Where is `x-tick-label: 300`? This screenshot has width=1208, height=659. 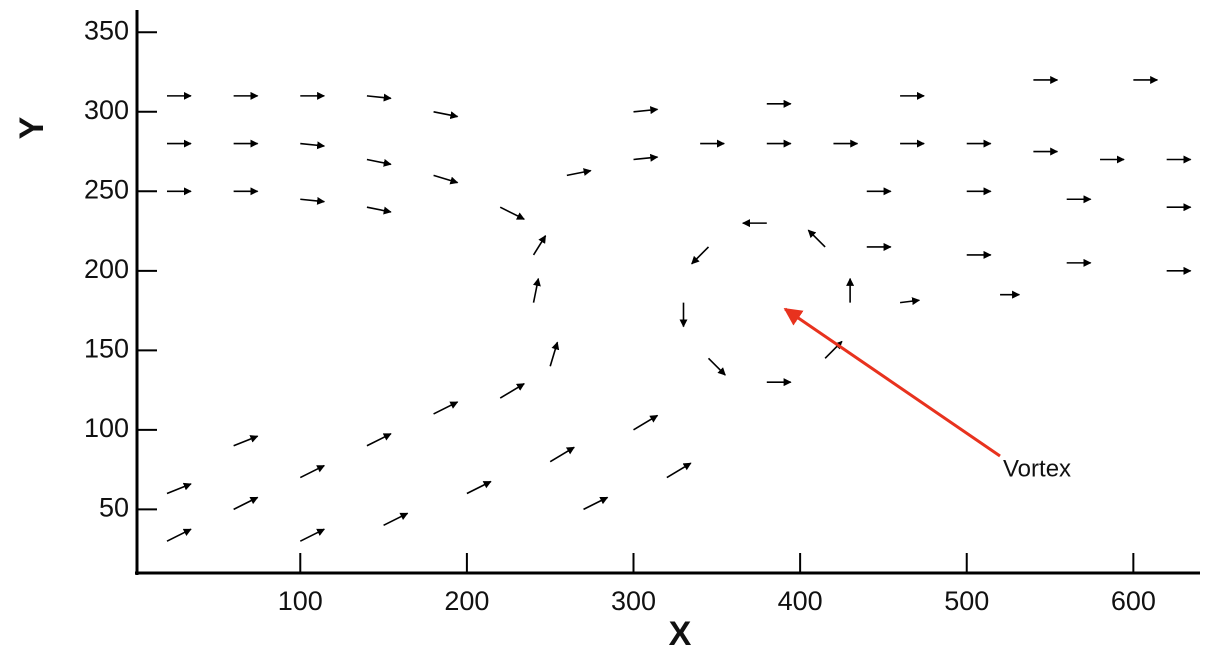
x-tick-label: 300 is located at coordinates (633, 601).